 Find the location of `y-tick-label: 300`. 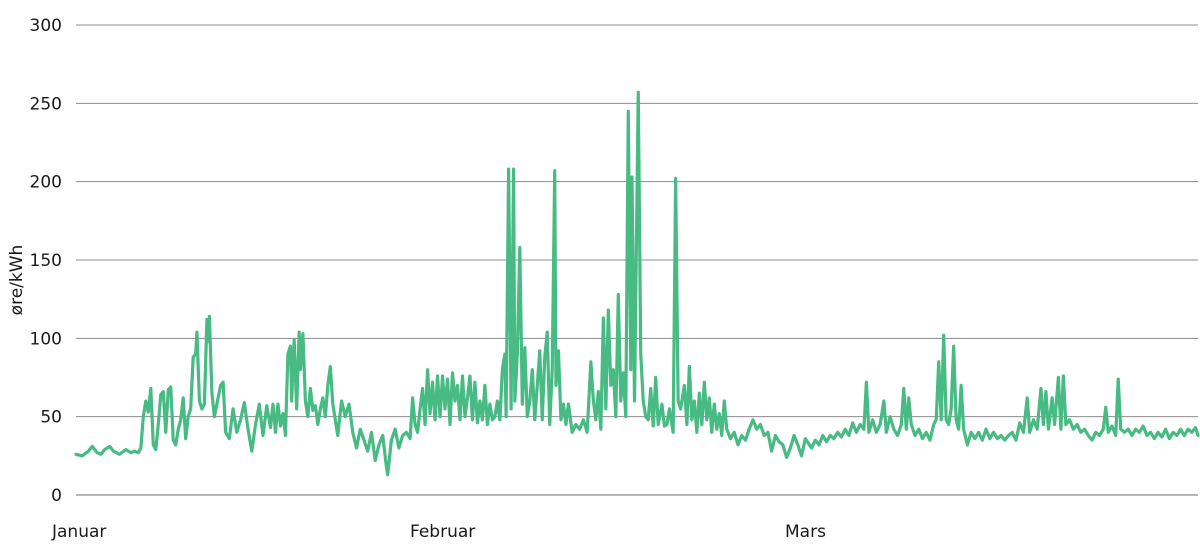

y-tick-label: 300 is located at coordinates (46, 26).